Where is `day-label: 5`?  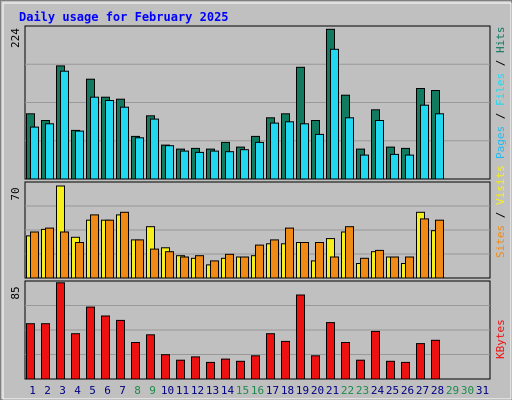 day-label: 5 is located at coordinates (92, 390).